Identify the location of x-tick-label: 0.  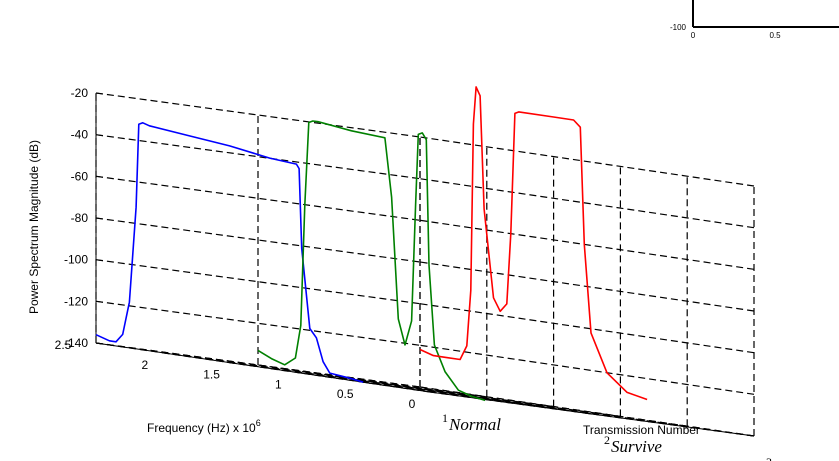
(412, 404).